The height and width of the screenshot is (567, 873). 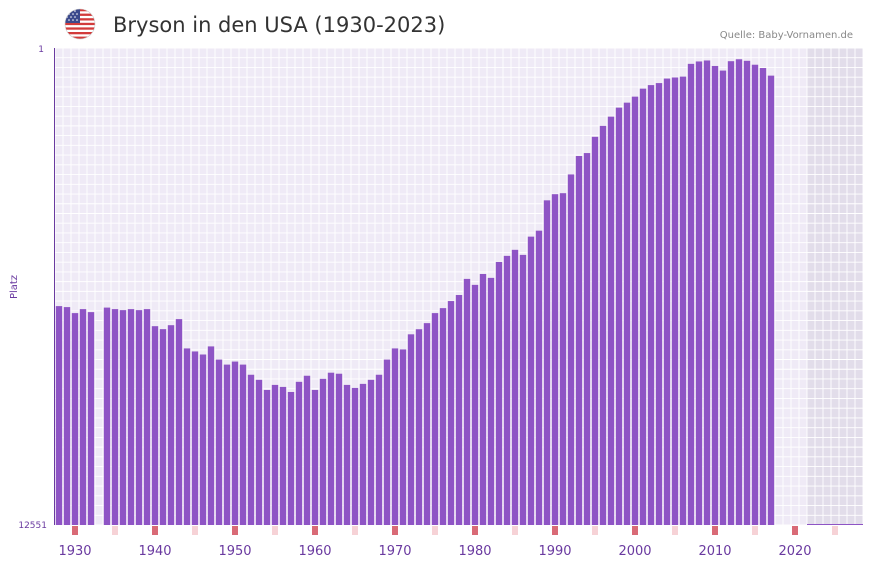 What do you see at coordinates (251, 449) in the screenshot?
I see `bar-1952` at bounding box center [251, 449].